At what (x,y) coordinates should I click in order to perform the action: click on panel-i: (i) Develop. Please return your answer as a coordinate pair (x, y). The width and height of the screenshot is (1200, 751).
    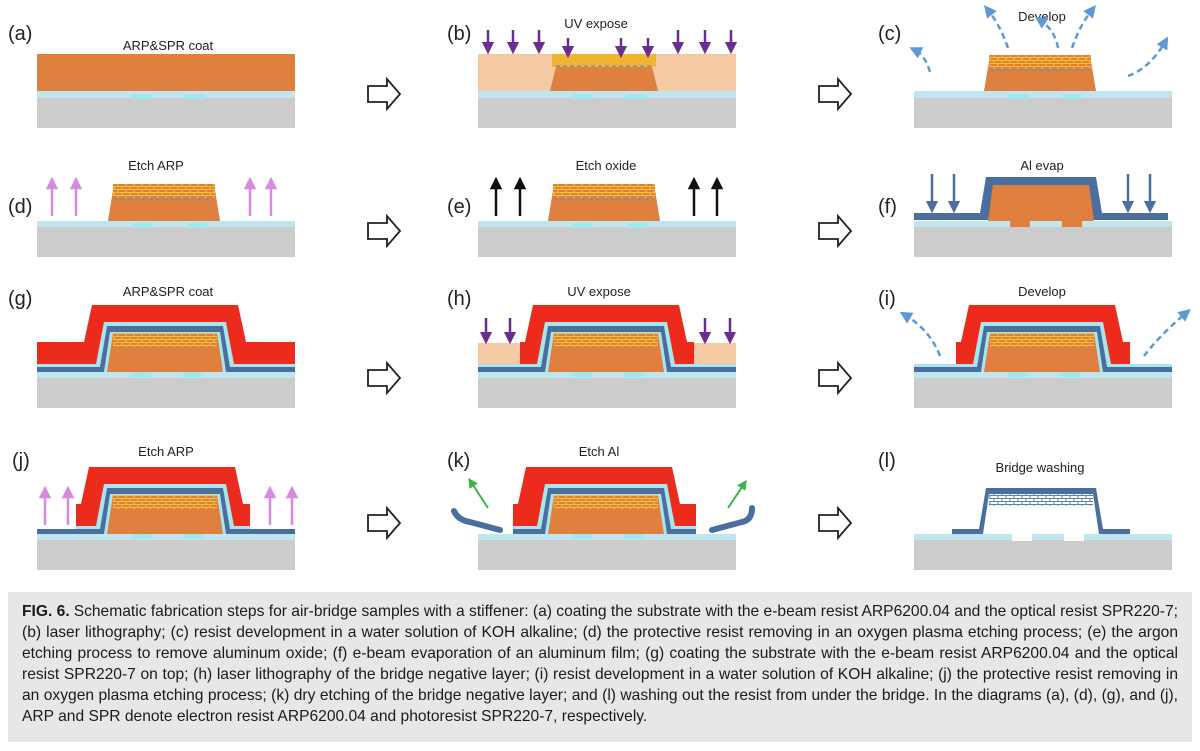
    Looking at the image, I should click on (1034, 346).